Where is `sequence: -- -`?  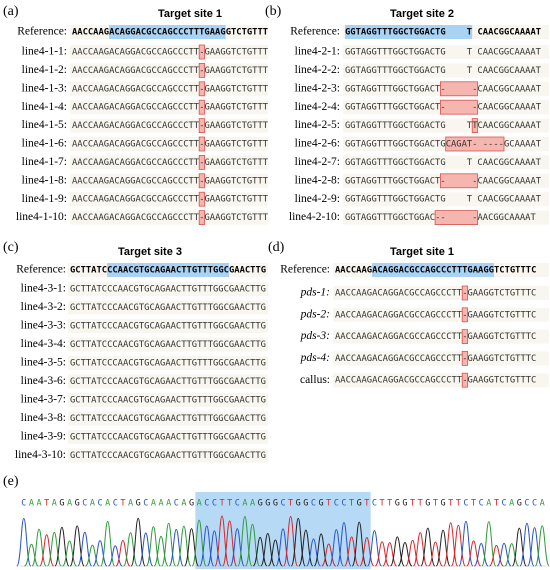 sequence: -- - is located at coordinates (456, 218).